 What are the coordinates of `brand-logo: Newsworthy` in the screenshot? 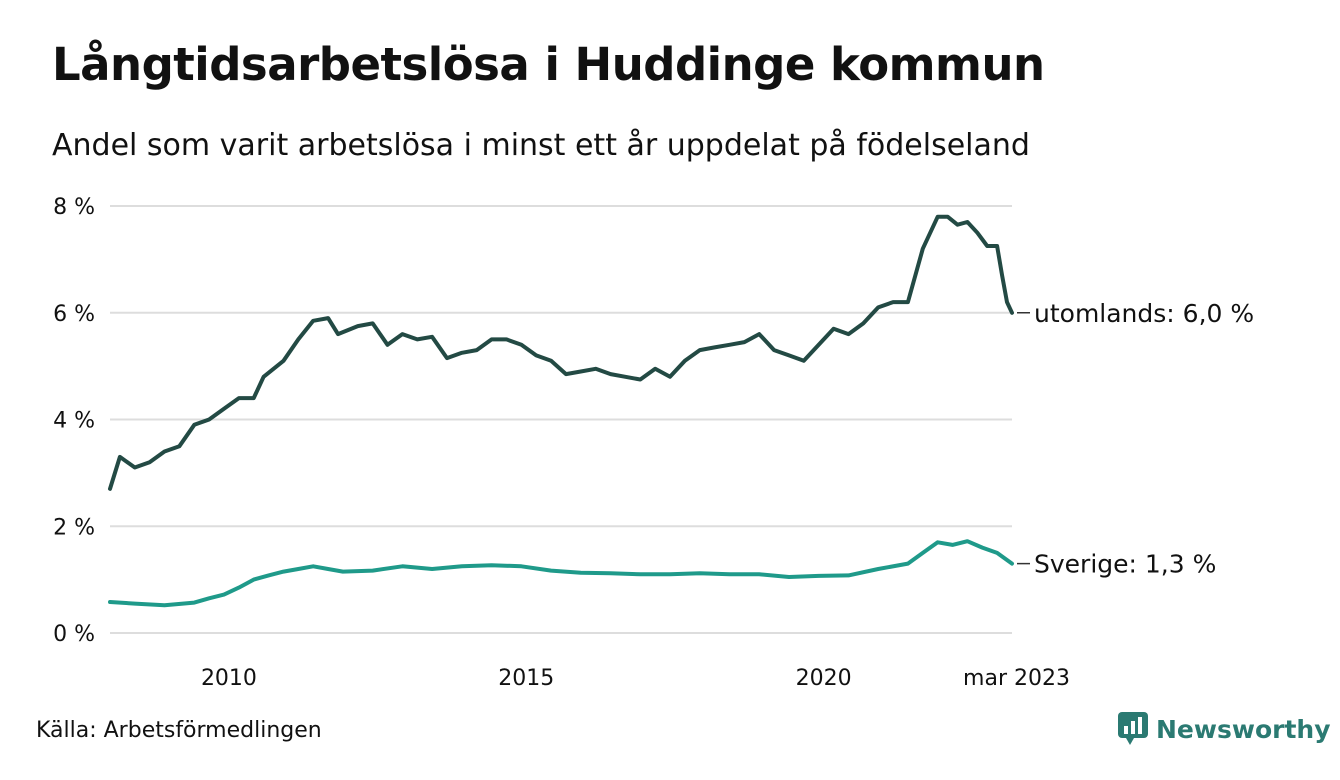 It's located at (1224, 729).